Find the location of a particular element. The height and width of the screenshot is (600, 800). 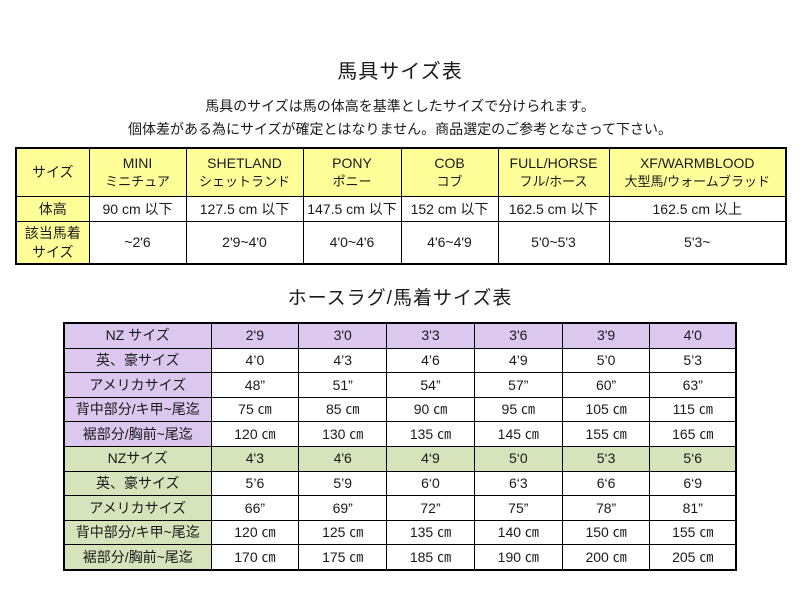

size-value: 115 ㎝ is located at coordinates (693, 409).